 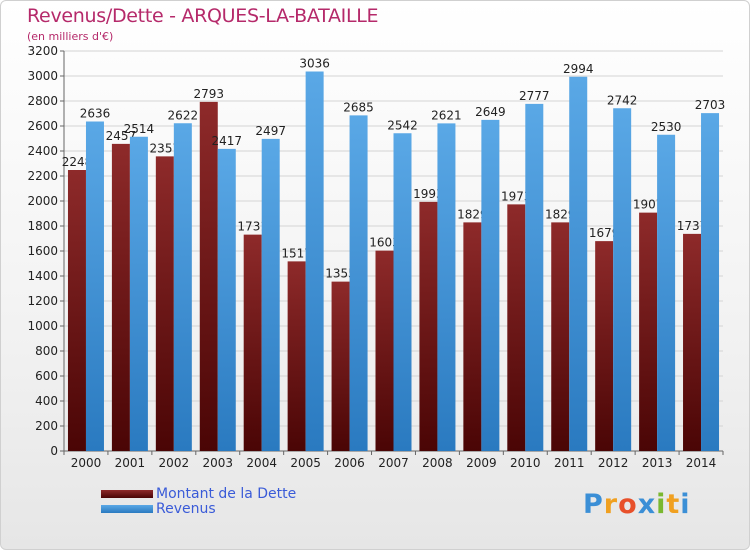 I want to click on data-label-debt: 2248, so click(x=77, y=162).